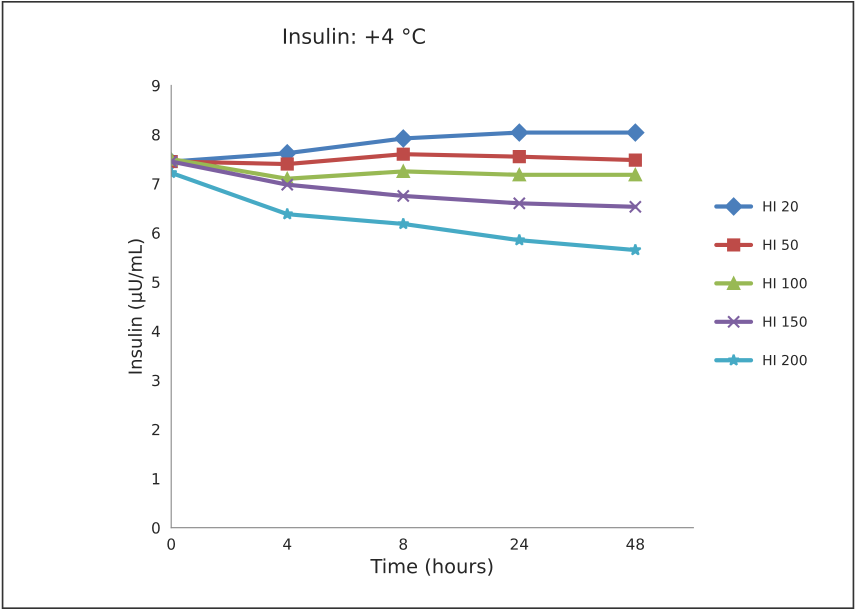 The width and height of the screenshot is (856, 610). Describe the element at coordinates (785, 283) in the screenshot. I see `legend-label: HI 100` at that location.